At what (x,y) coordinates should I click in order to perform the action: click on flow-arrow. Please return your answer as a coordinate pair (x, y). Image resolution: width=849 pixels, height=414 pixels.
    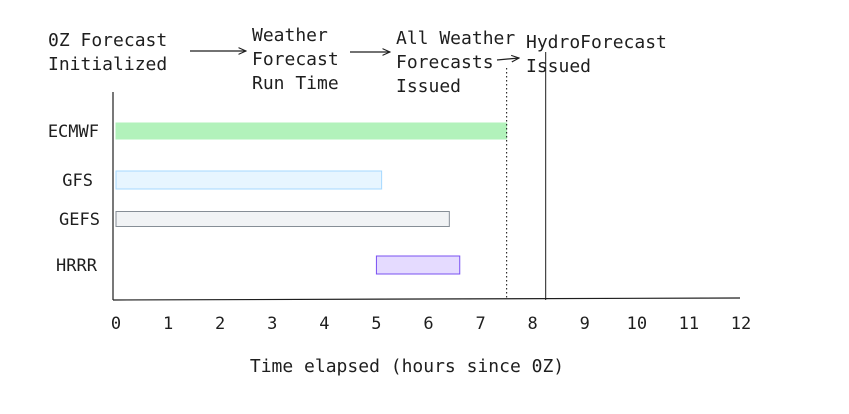
    Looking at the image, I should click on (507, 59).